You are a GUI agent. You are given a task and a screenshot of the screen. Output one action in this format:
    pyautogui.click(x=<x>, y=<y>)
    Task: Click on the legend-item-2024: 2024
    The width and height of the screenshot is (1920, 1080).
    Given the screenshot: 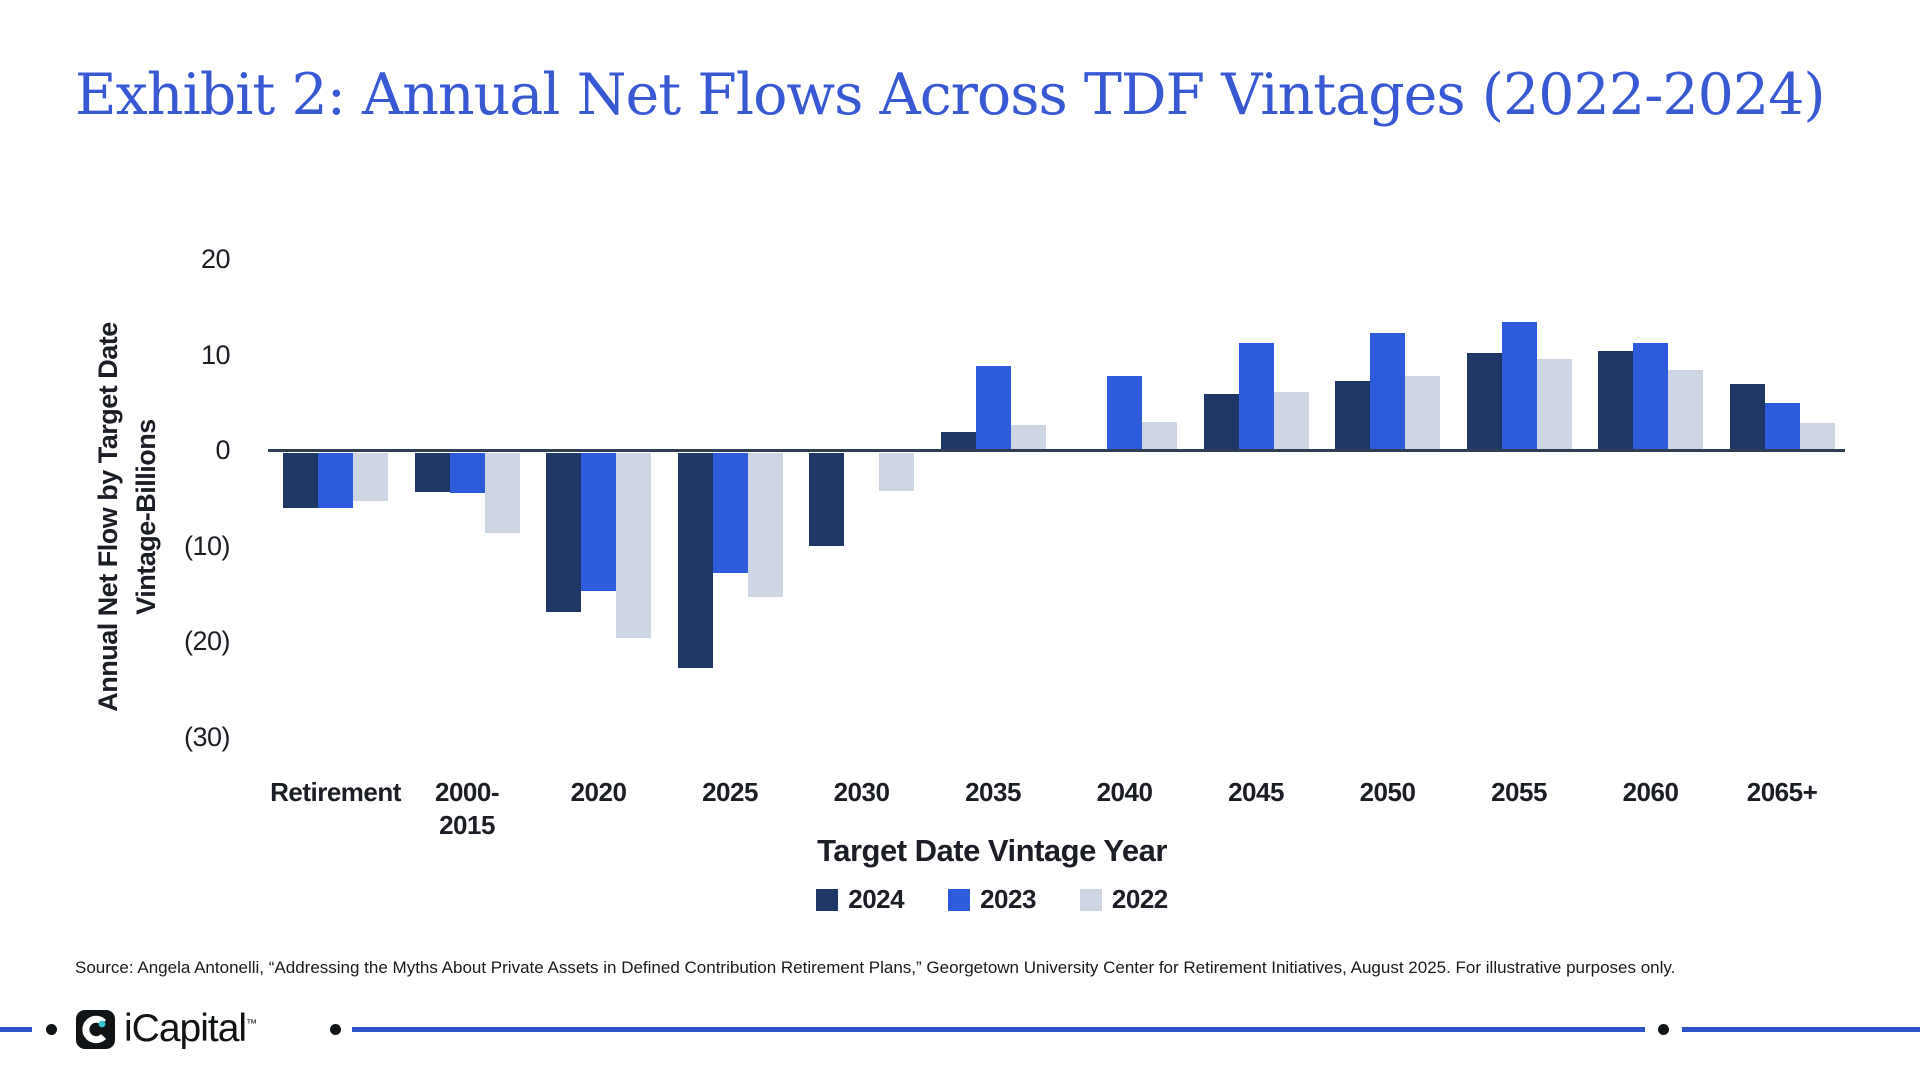 What is the action you would take?
    pyautogui.click(x=860, y=899)
    